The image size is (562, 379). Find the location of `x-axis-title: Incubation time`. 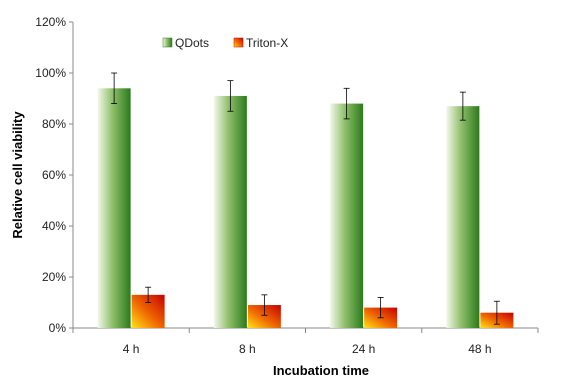

x-axis-title: Incubation time is located at coordinates (321, 370).